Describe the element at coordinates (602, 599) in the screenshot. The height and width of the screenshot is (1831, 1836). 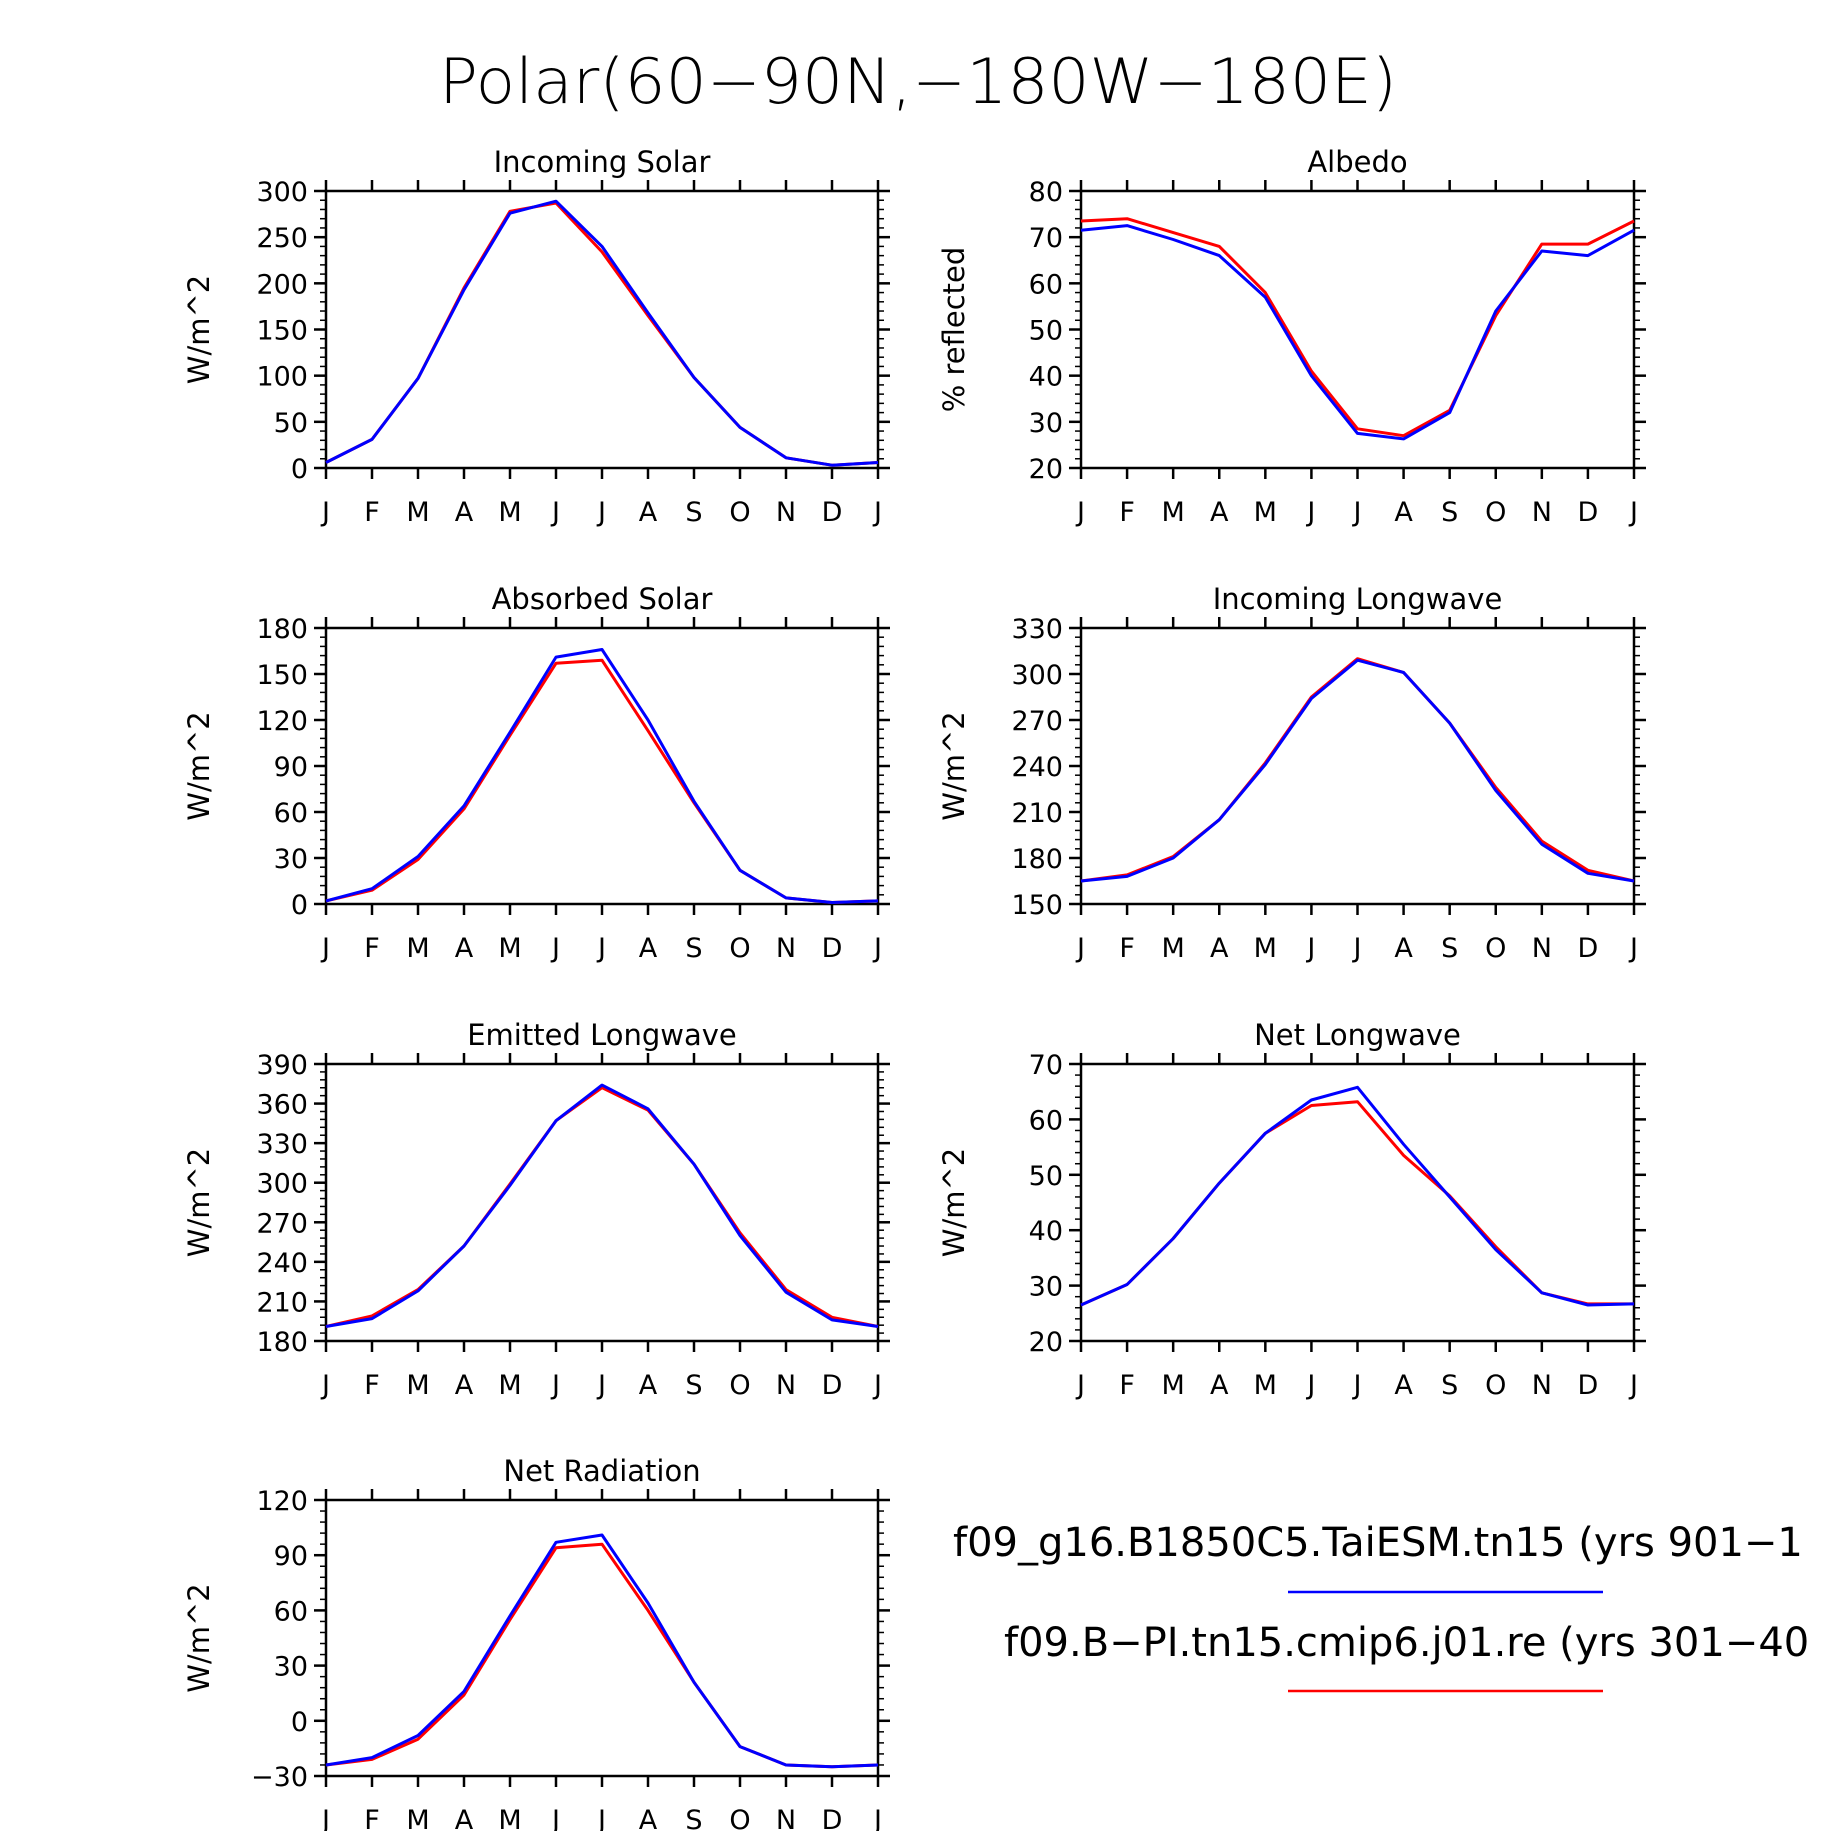
I see `panel-title: Absorbed Solar` at that location.